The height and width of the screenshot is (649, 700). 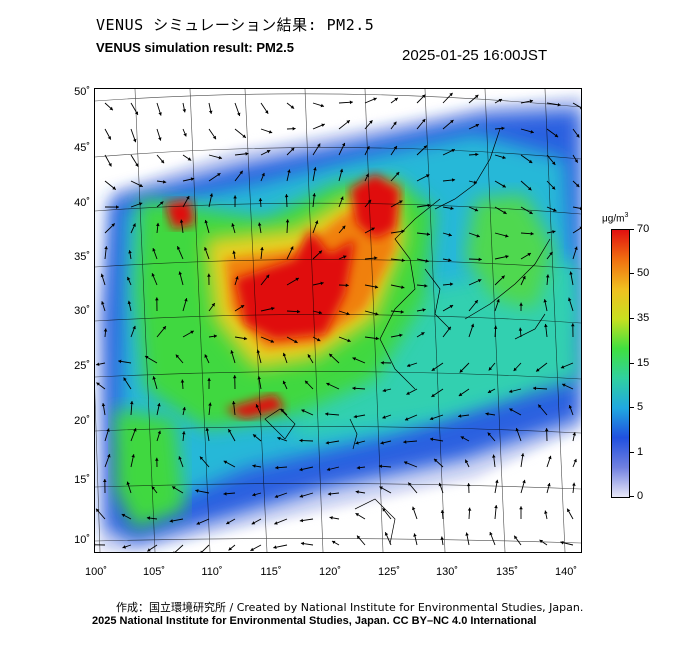 What do you see at coordinates (475, 55) in the screenshot?
I see `timestamp: 2025-01-25 16:00JST` at bounding box center [475, 55].